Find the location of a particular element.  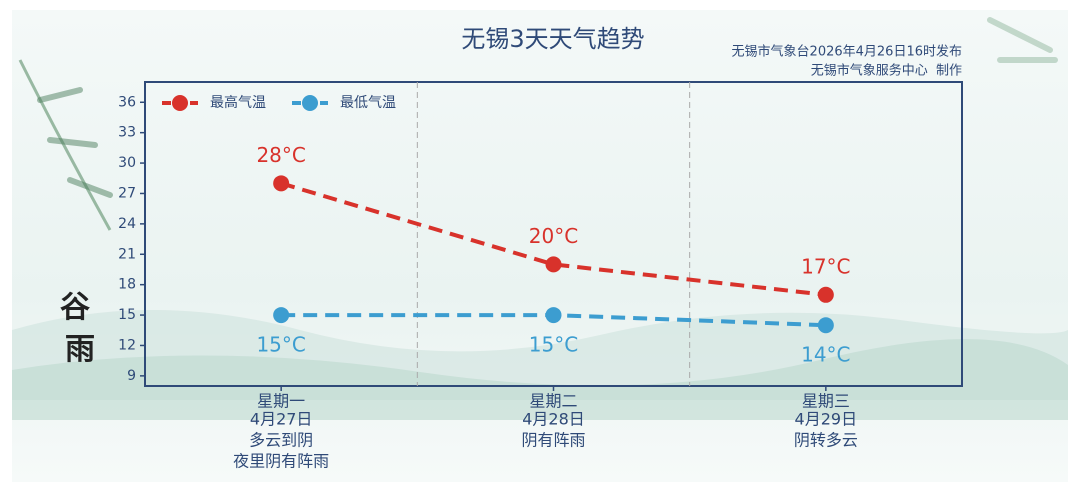

chart-title: 无锡3天天气趋势 is located at coordinates (552, 39).